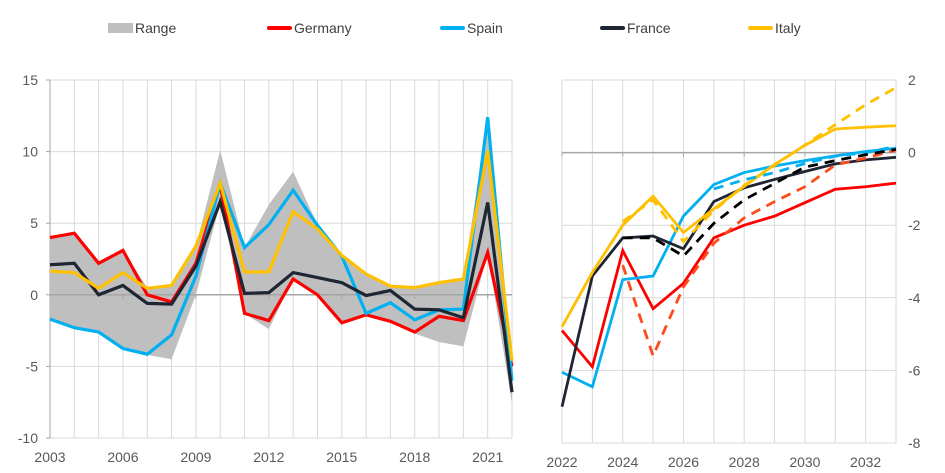  What do you see at coordinates (914, 298) in the screenshot?
I see `chart2-y-tick-label: -4` at bounding box center [914, 298].